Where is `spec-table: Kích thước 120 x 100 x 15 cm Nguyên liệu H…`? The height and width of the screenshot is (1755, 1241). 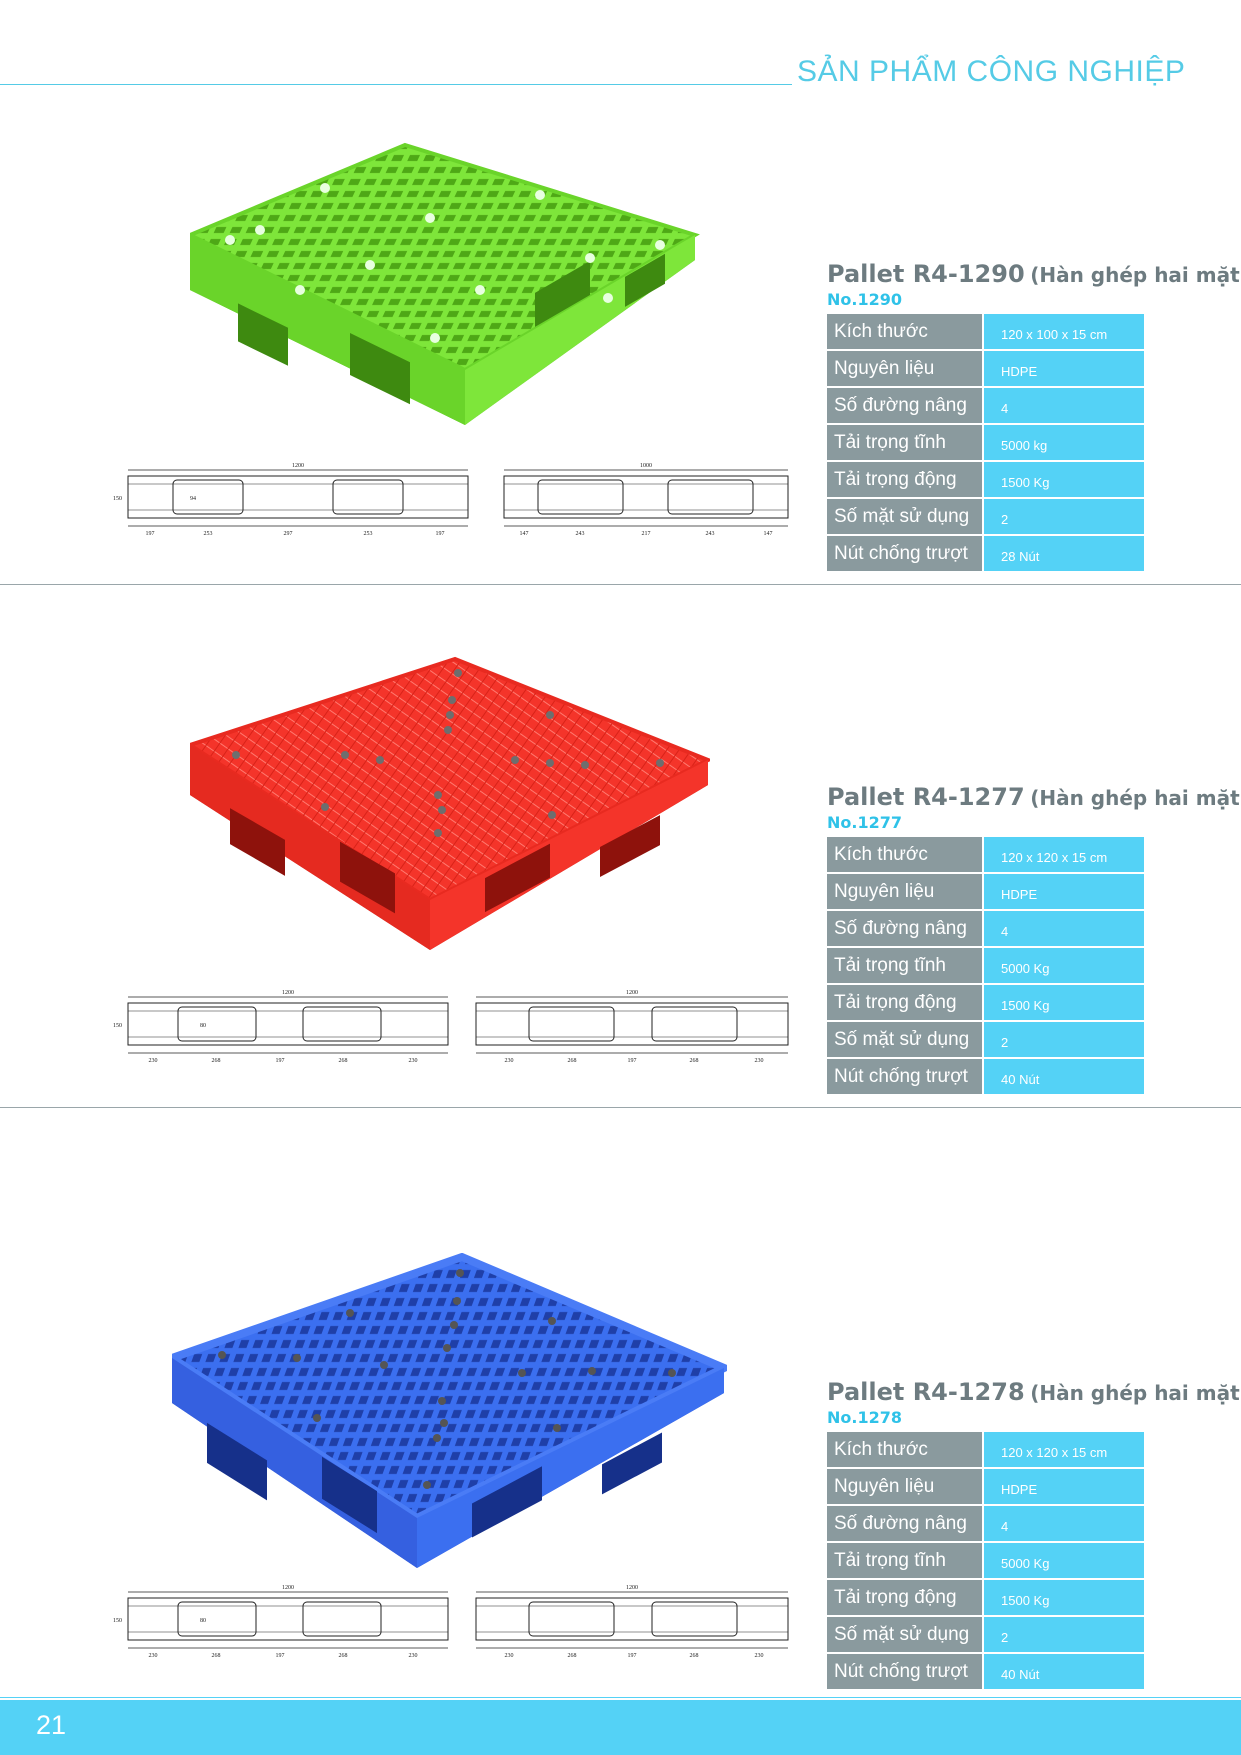 spec-table: Kích thước 120 x 100 x 15 cm Nguyên liệu H… is located at coordinates (985, 443).